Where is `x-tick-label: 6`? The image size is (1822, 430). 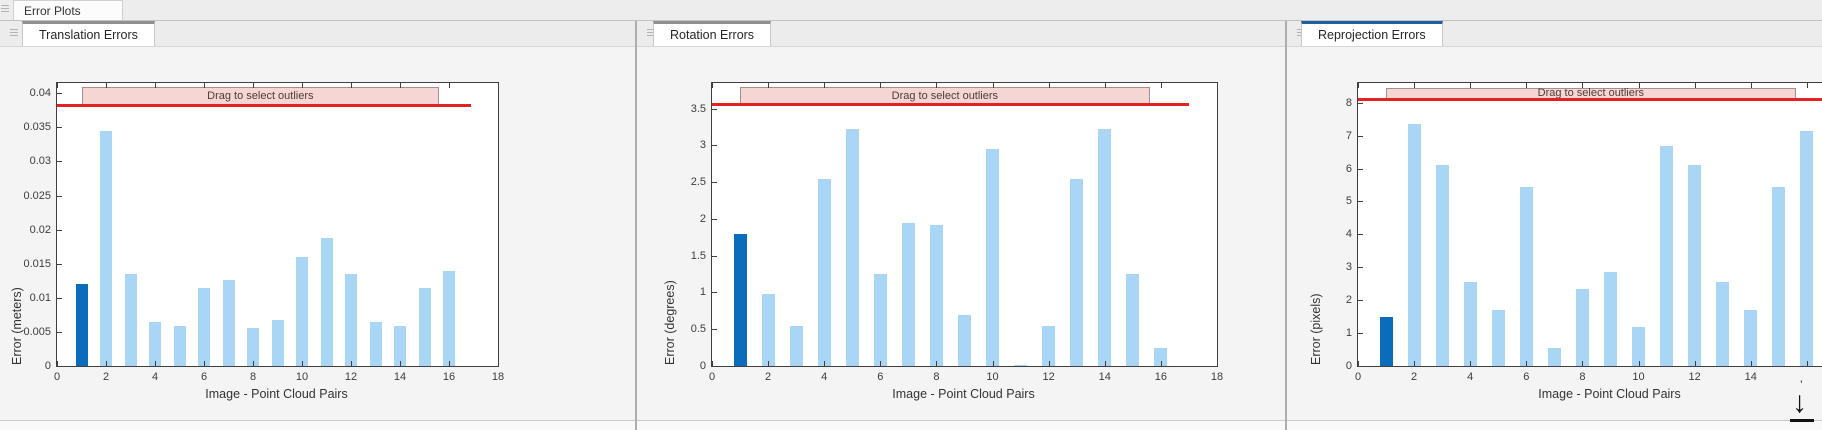
x-tick-label: 6 is located at coordinates (204, 377).